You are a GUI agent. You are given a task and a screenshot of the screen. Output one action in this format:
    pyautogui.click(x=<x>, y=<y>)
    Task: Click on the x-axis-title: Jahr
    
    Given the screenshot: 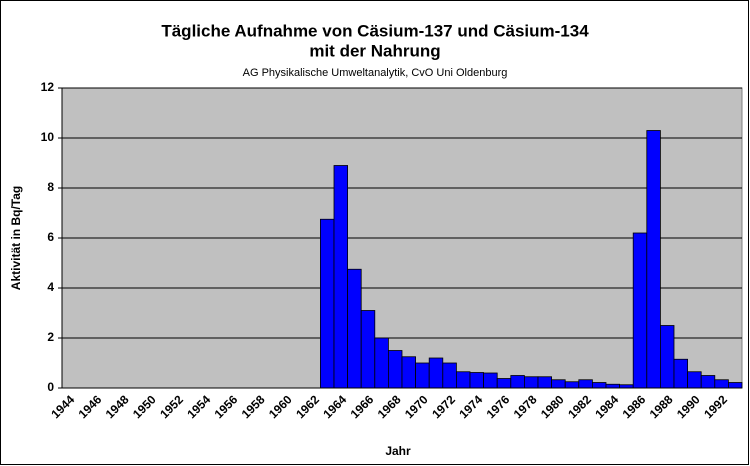 What is the action you would take?
    pyautogui.click(x=398, y=451)
    